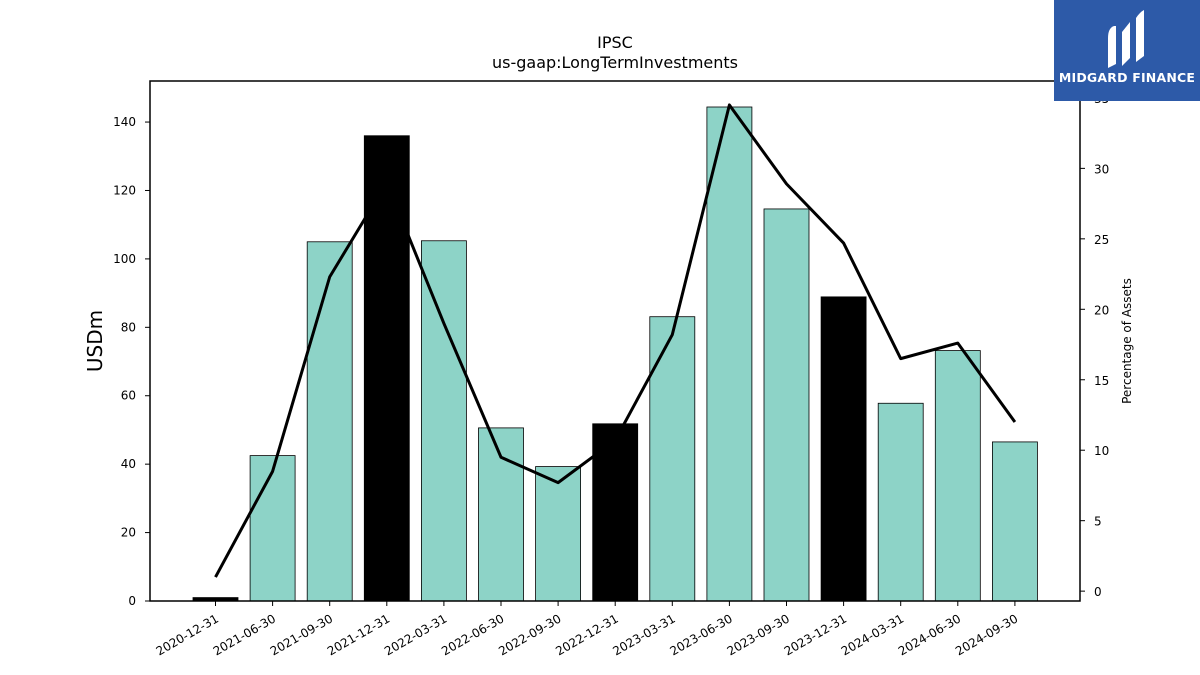 The width and height of the screenshot is (1200, 675). What do you see at coordinates (301, 634) in the screenshot?
I see `x-tick-label: 2021-09-30` at bounding box center [301, 634].